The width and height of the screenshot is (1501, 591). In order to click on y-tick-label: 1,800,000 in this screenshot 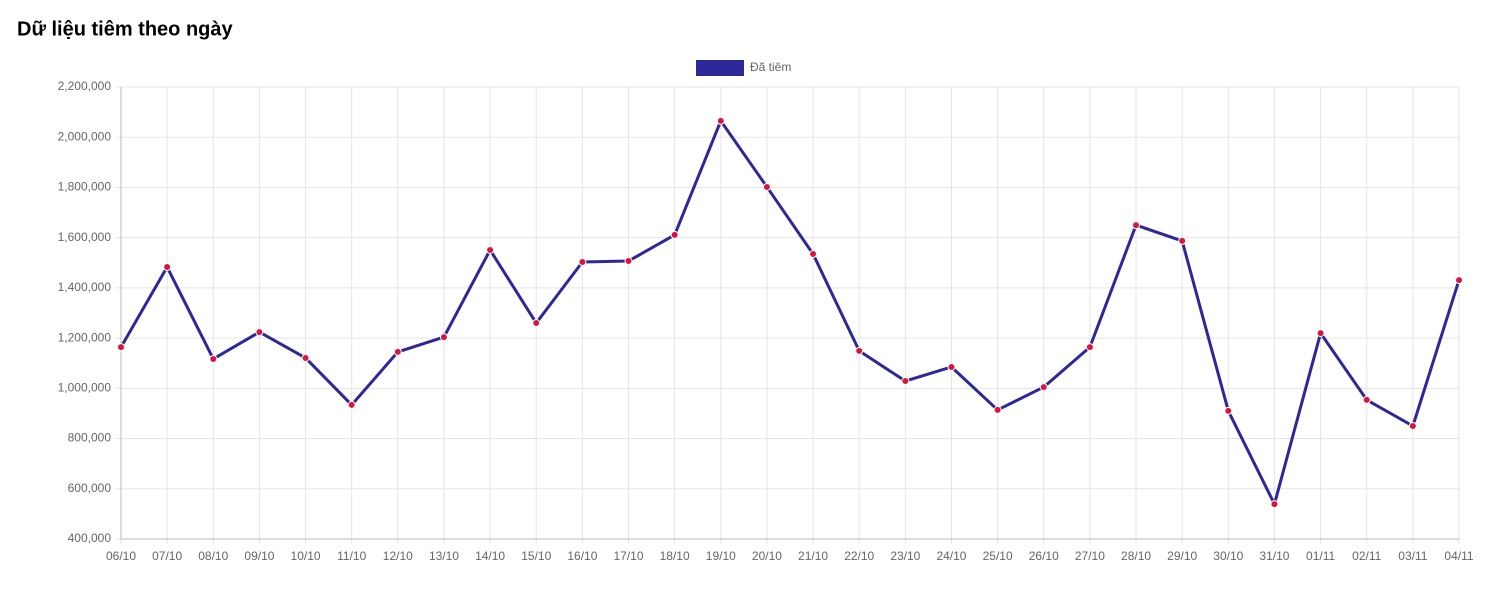, I will do `click(85, 187)`.